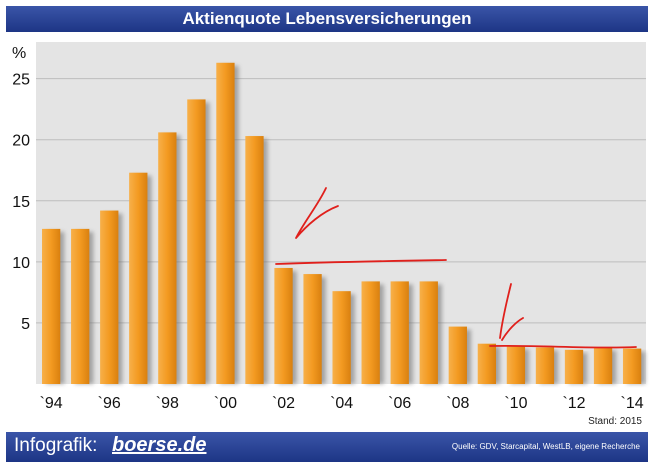 The image size is (656, 468). I want to click on y-tick-label: 15, so click(21, 202).